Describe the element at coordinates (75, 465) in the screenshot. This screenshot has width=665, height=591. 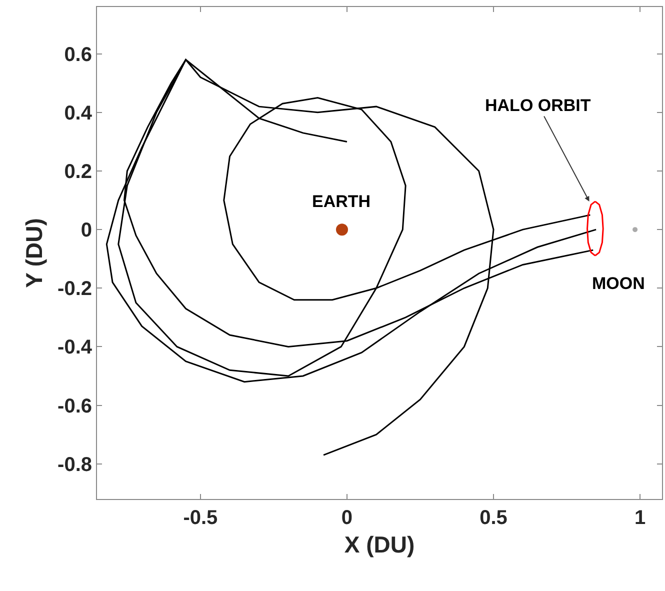
I see `y-tick-label: -0.8` at that location.